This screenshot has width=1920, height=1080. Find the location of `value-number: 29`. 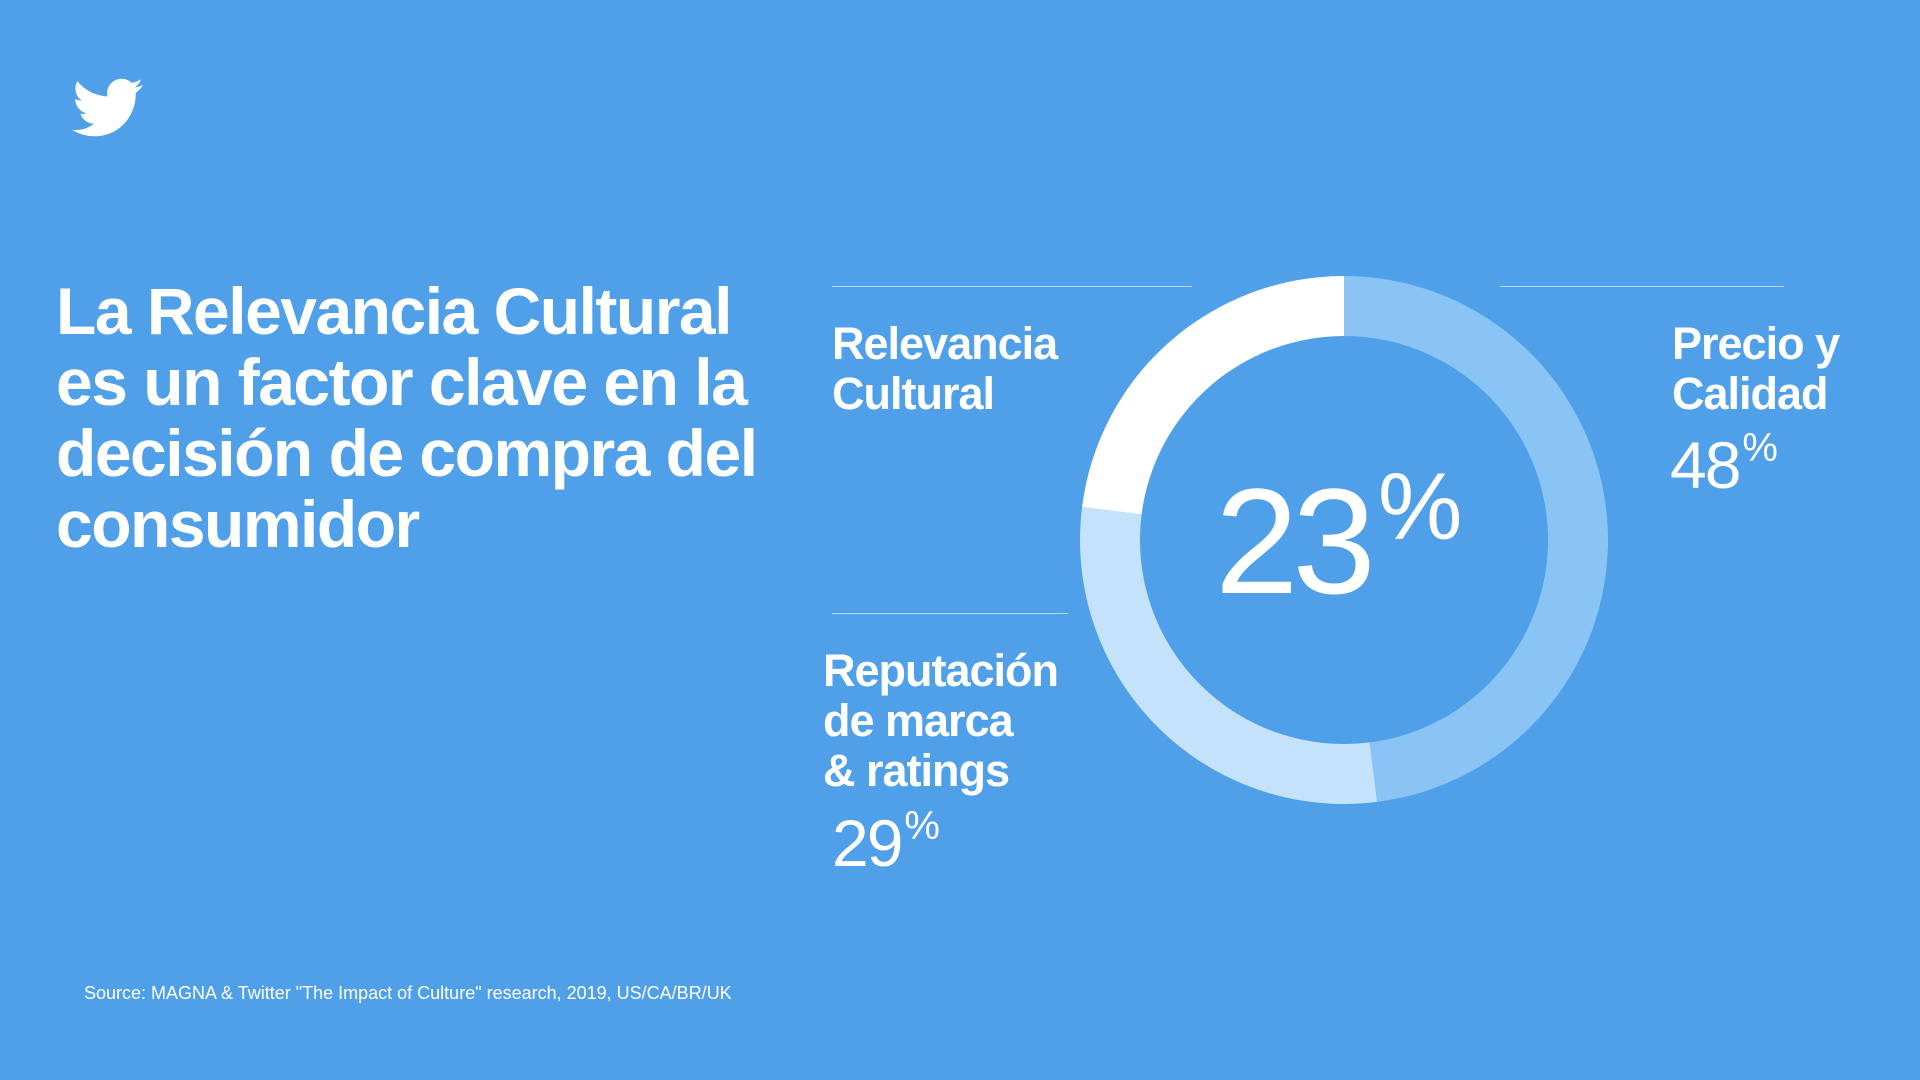

value-number: 29 is located at coordinates (867, 843).